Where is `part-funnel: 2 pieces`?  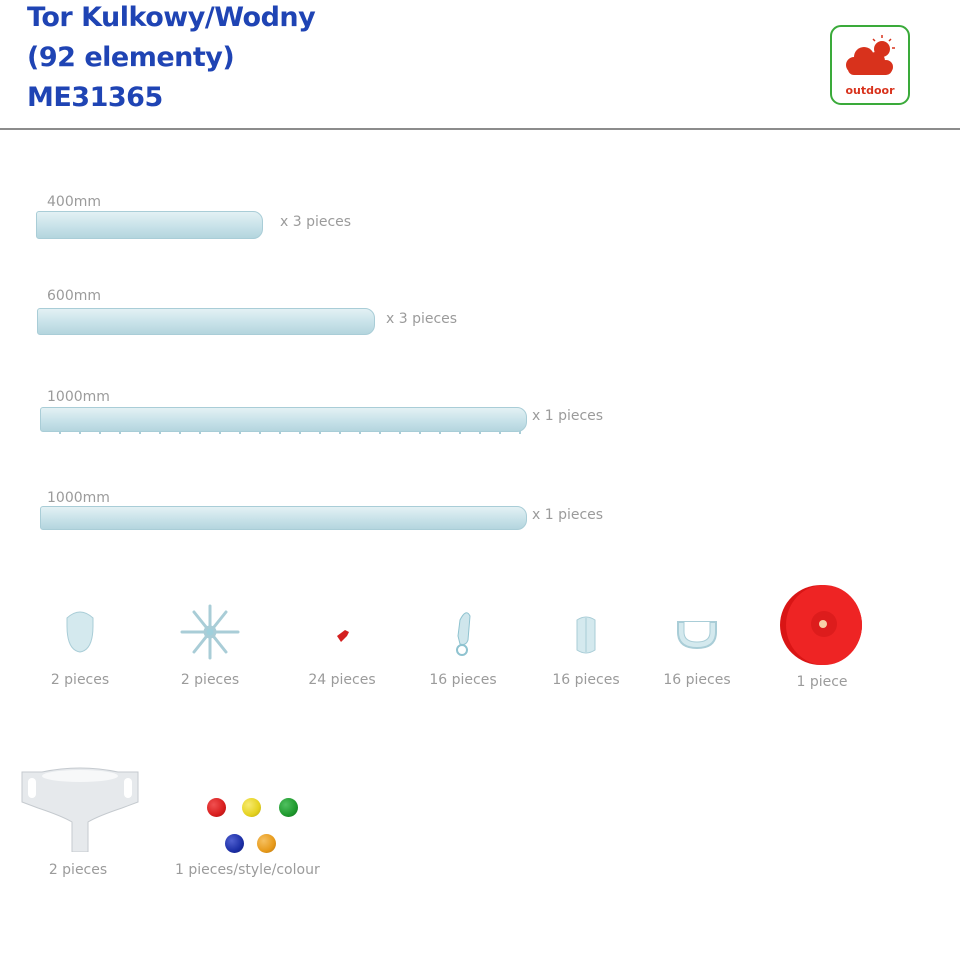
part-funnel: 2 pieces is located at coordinates (78, 822).